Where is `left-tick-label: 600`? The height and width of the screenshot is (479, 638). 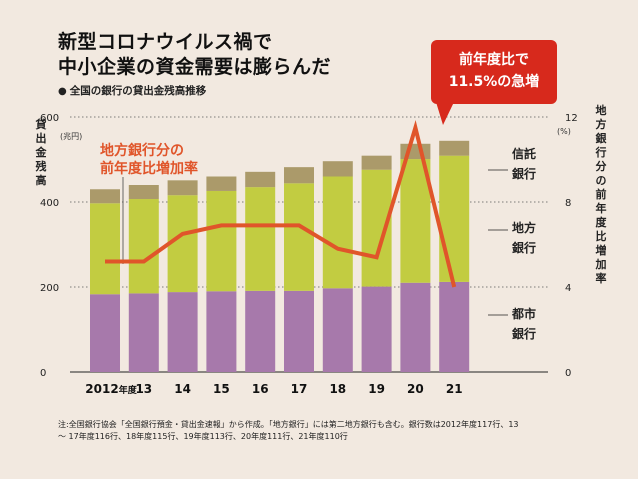
left-tick-label: 600 is located at coordinates (49, 118).